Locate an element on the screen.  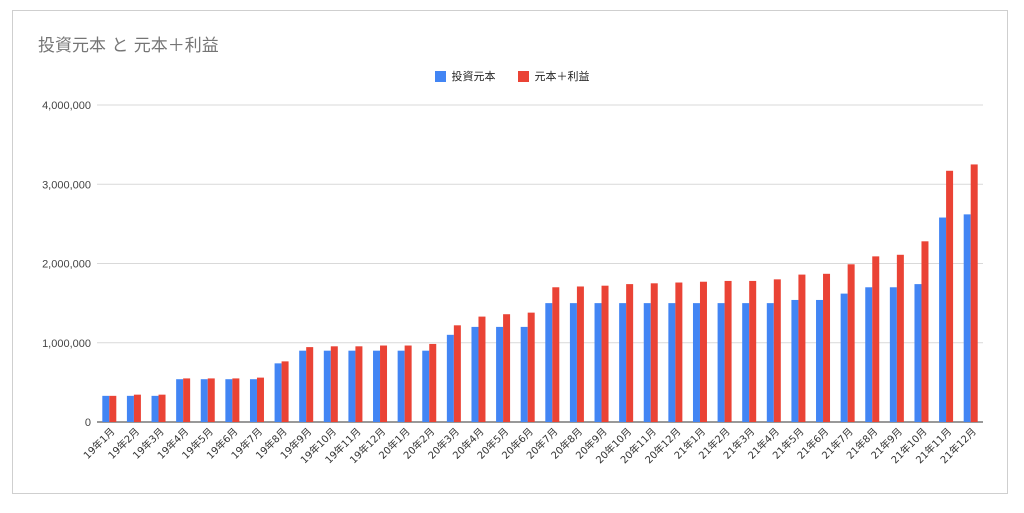
y-tick-label: 3,000,000 is located at coordinates (66, 185).